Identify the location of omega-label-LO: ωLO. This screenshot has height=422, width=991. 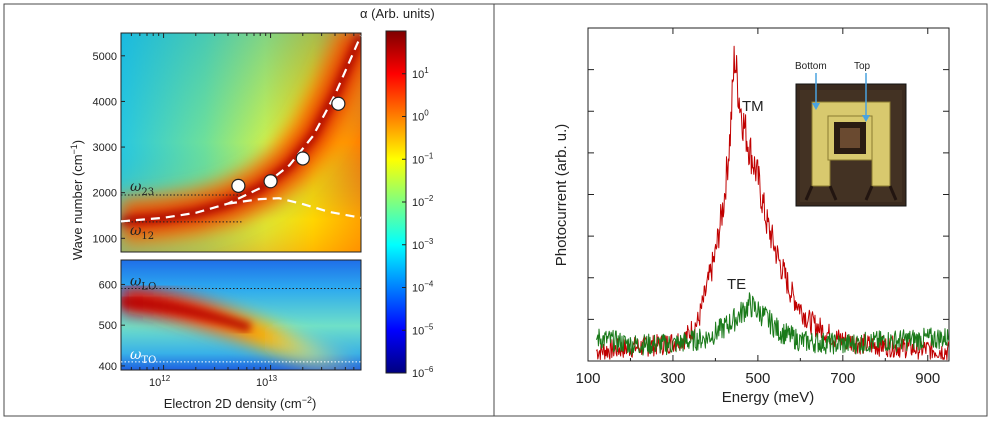
(143, 283).